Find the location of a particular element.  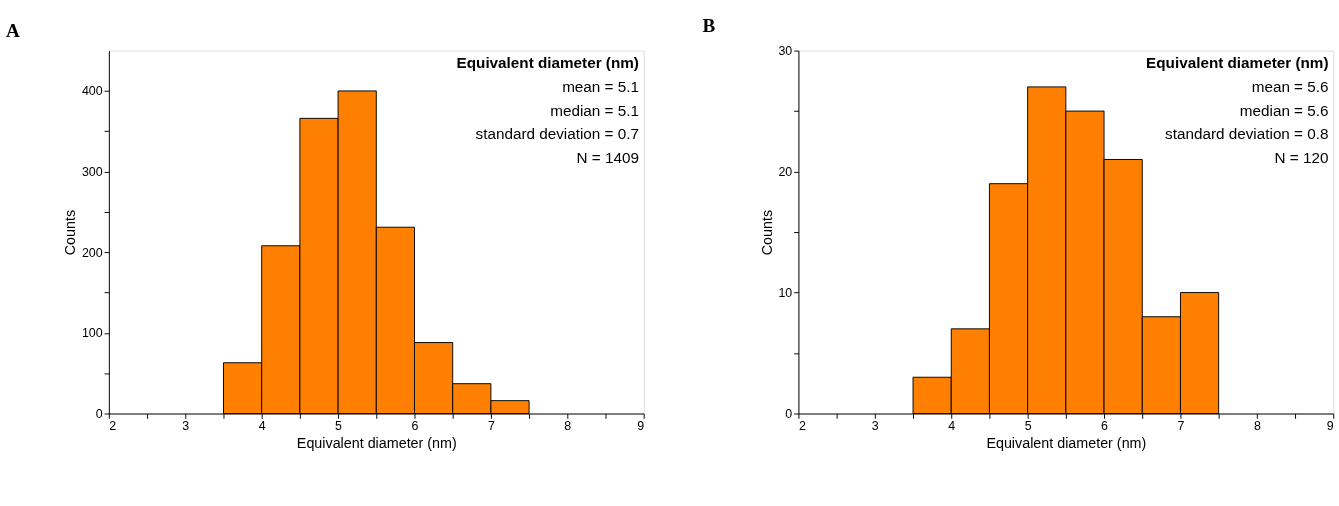

annotation: N = 1409 is located at coordinates (607, 158).